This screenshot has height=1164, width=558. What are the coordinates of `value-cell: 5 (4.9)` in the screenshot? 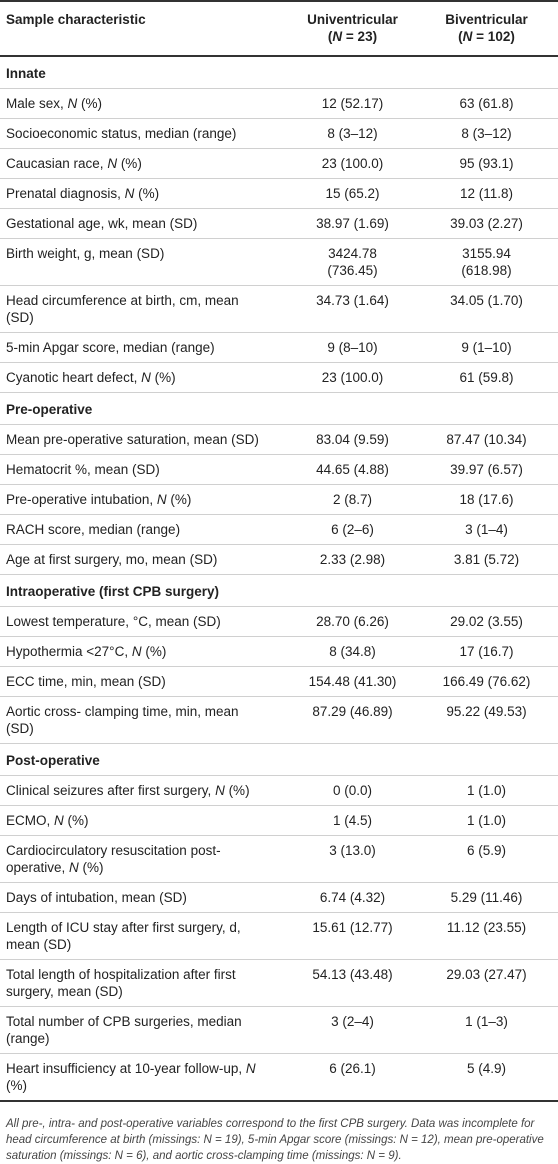 It's located at (486, 1077).